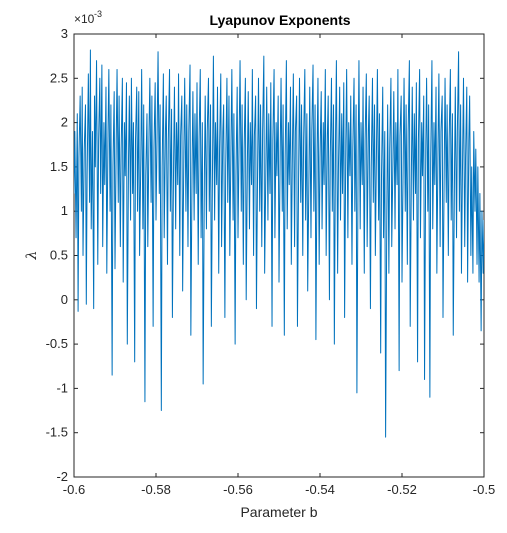  What do you see at coordinates (57, 432) in the screenshot?
I see `y-tick-label: -1.5` at bounding box center [57, 432].